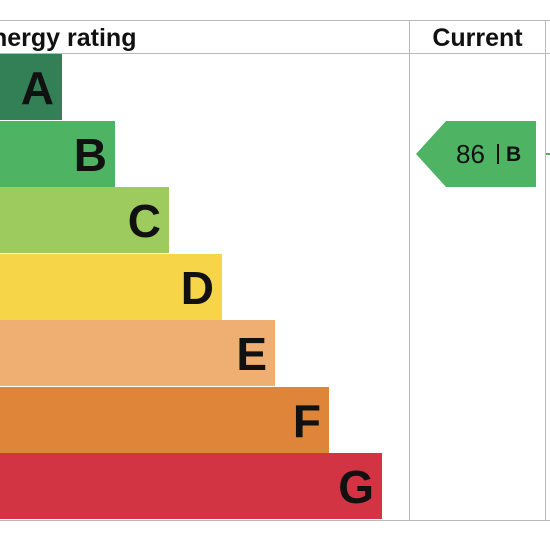 The width and height of the screenshot is (550, 550). Describe the element at coordinates (84, 220) in the screenshot. I see `band-c: C` at that location.